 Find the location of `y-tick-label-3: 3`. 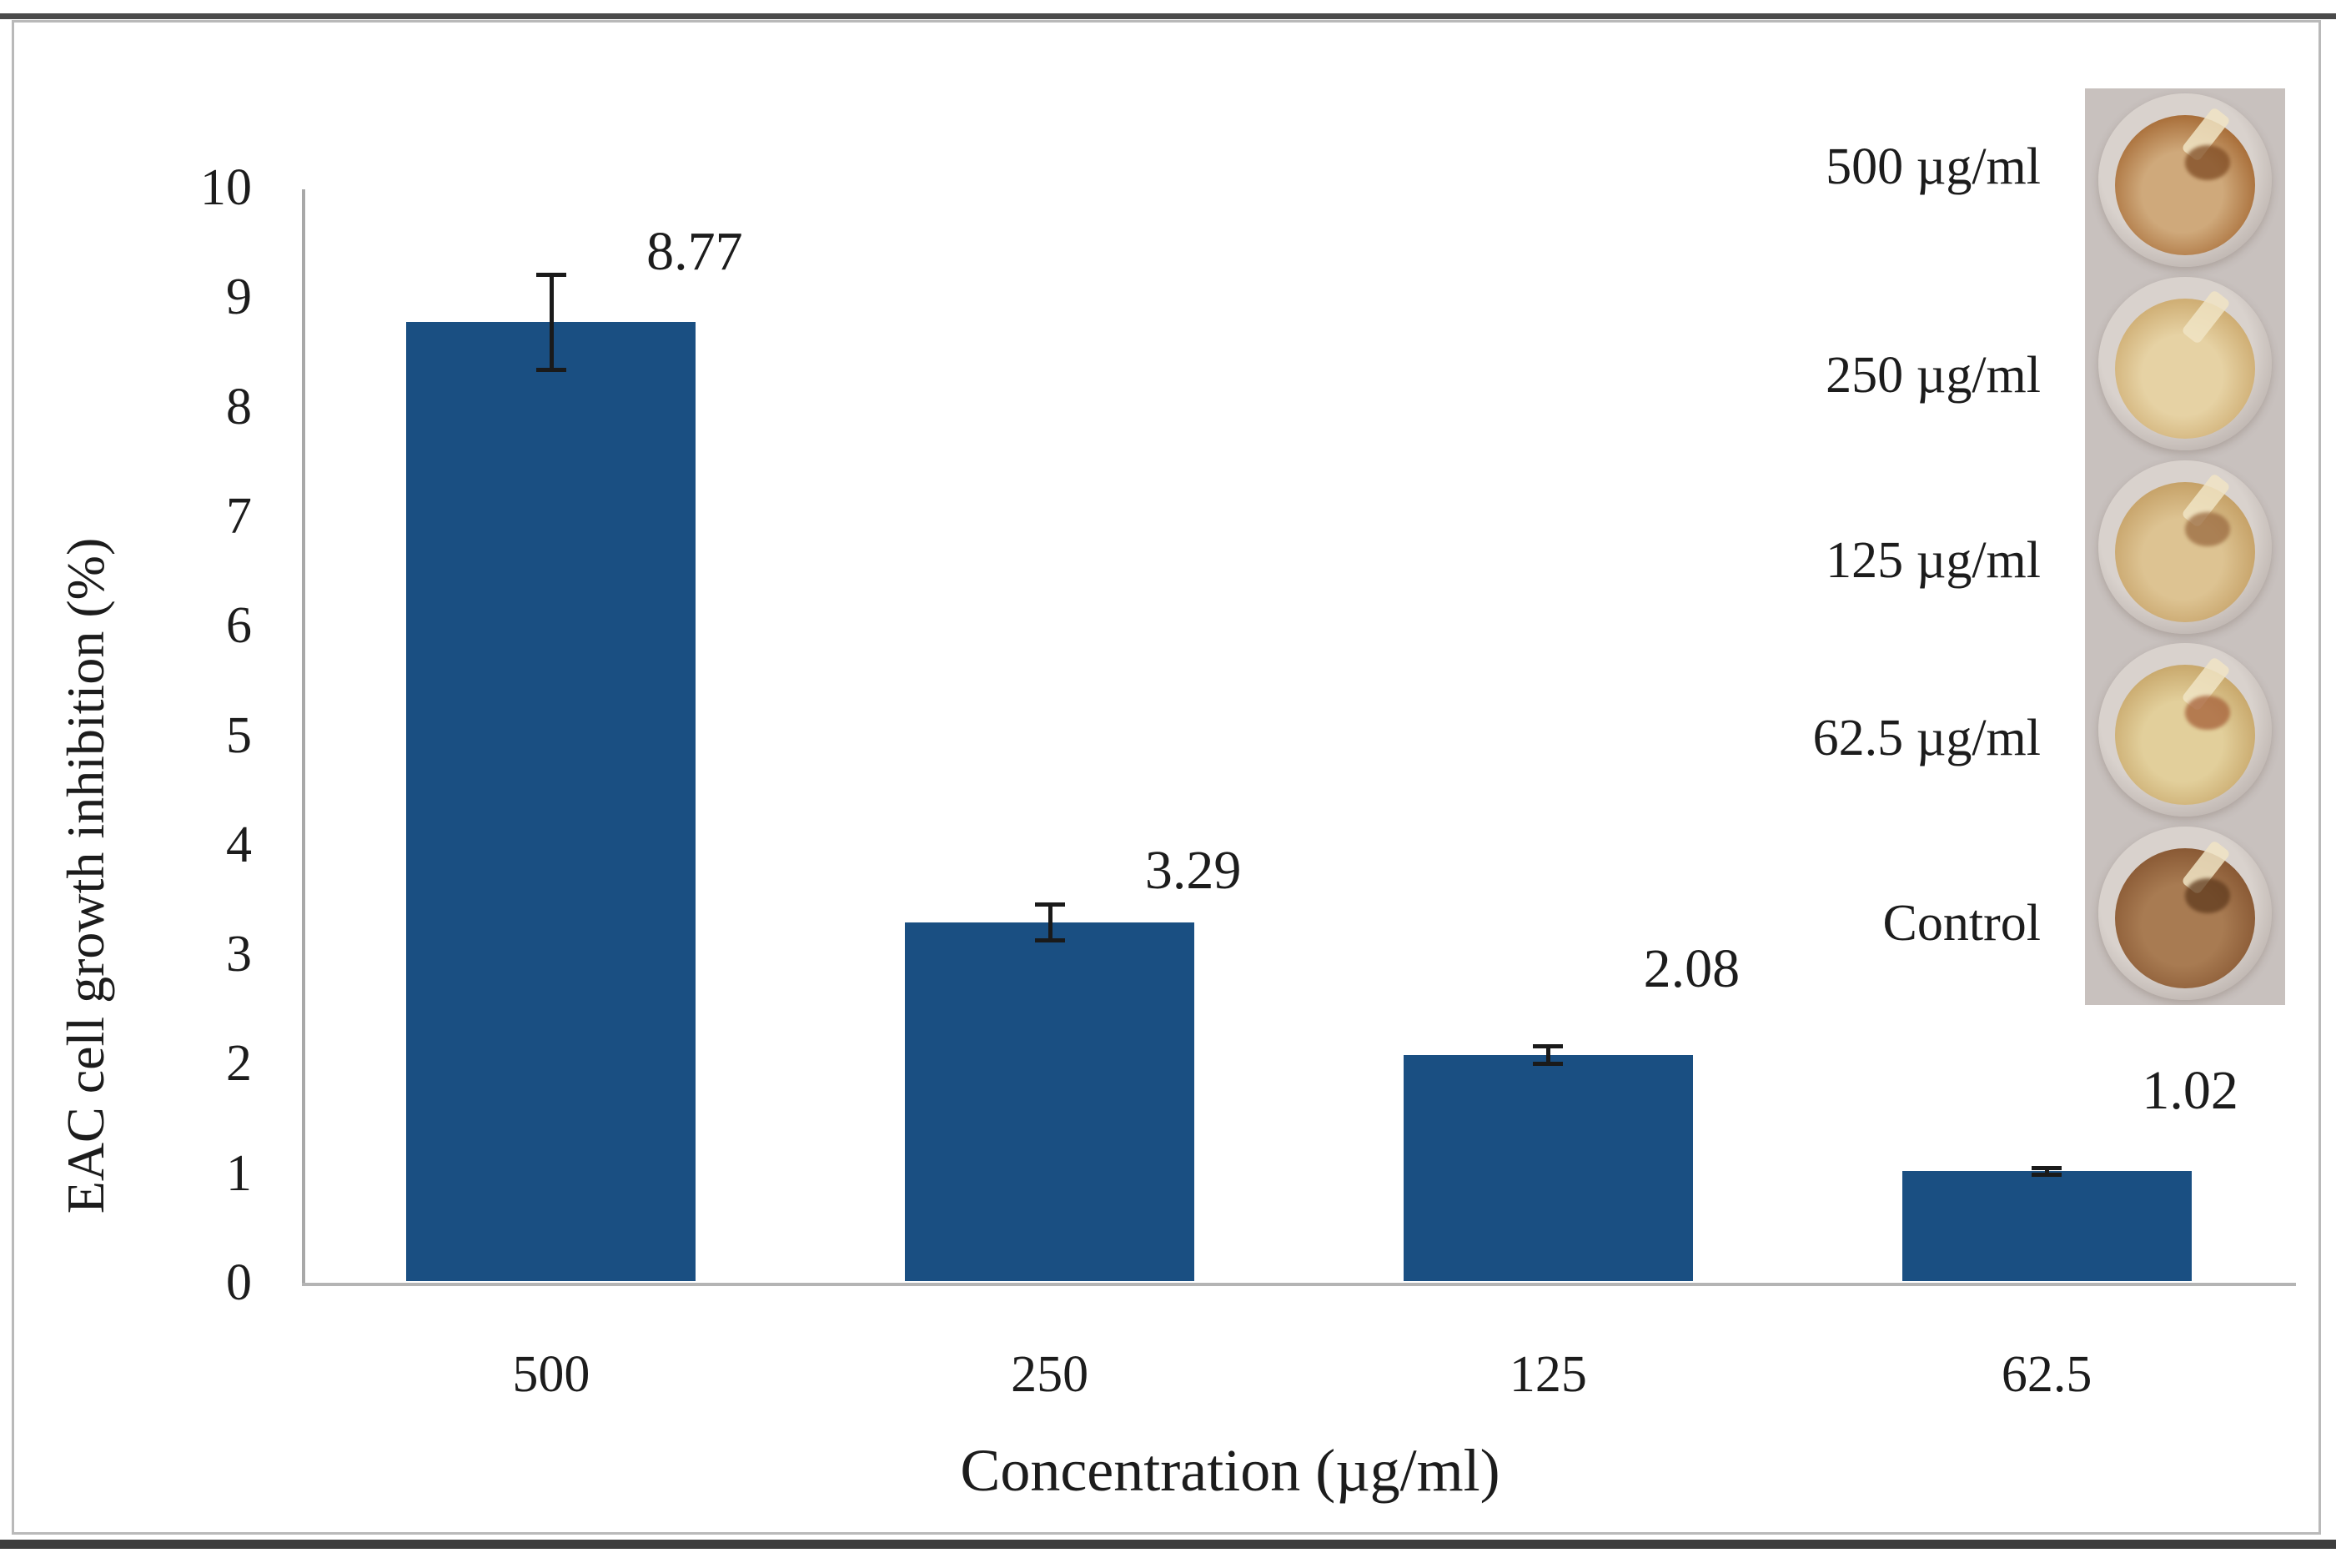

y-tick-label-3: 3 is located at coordinates (239, 955).